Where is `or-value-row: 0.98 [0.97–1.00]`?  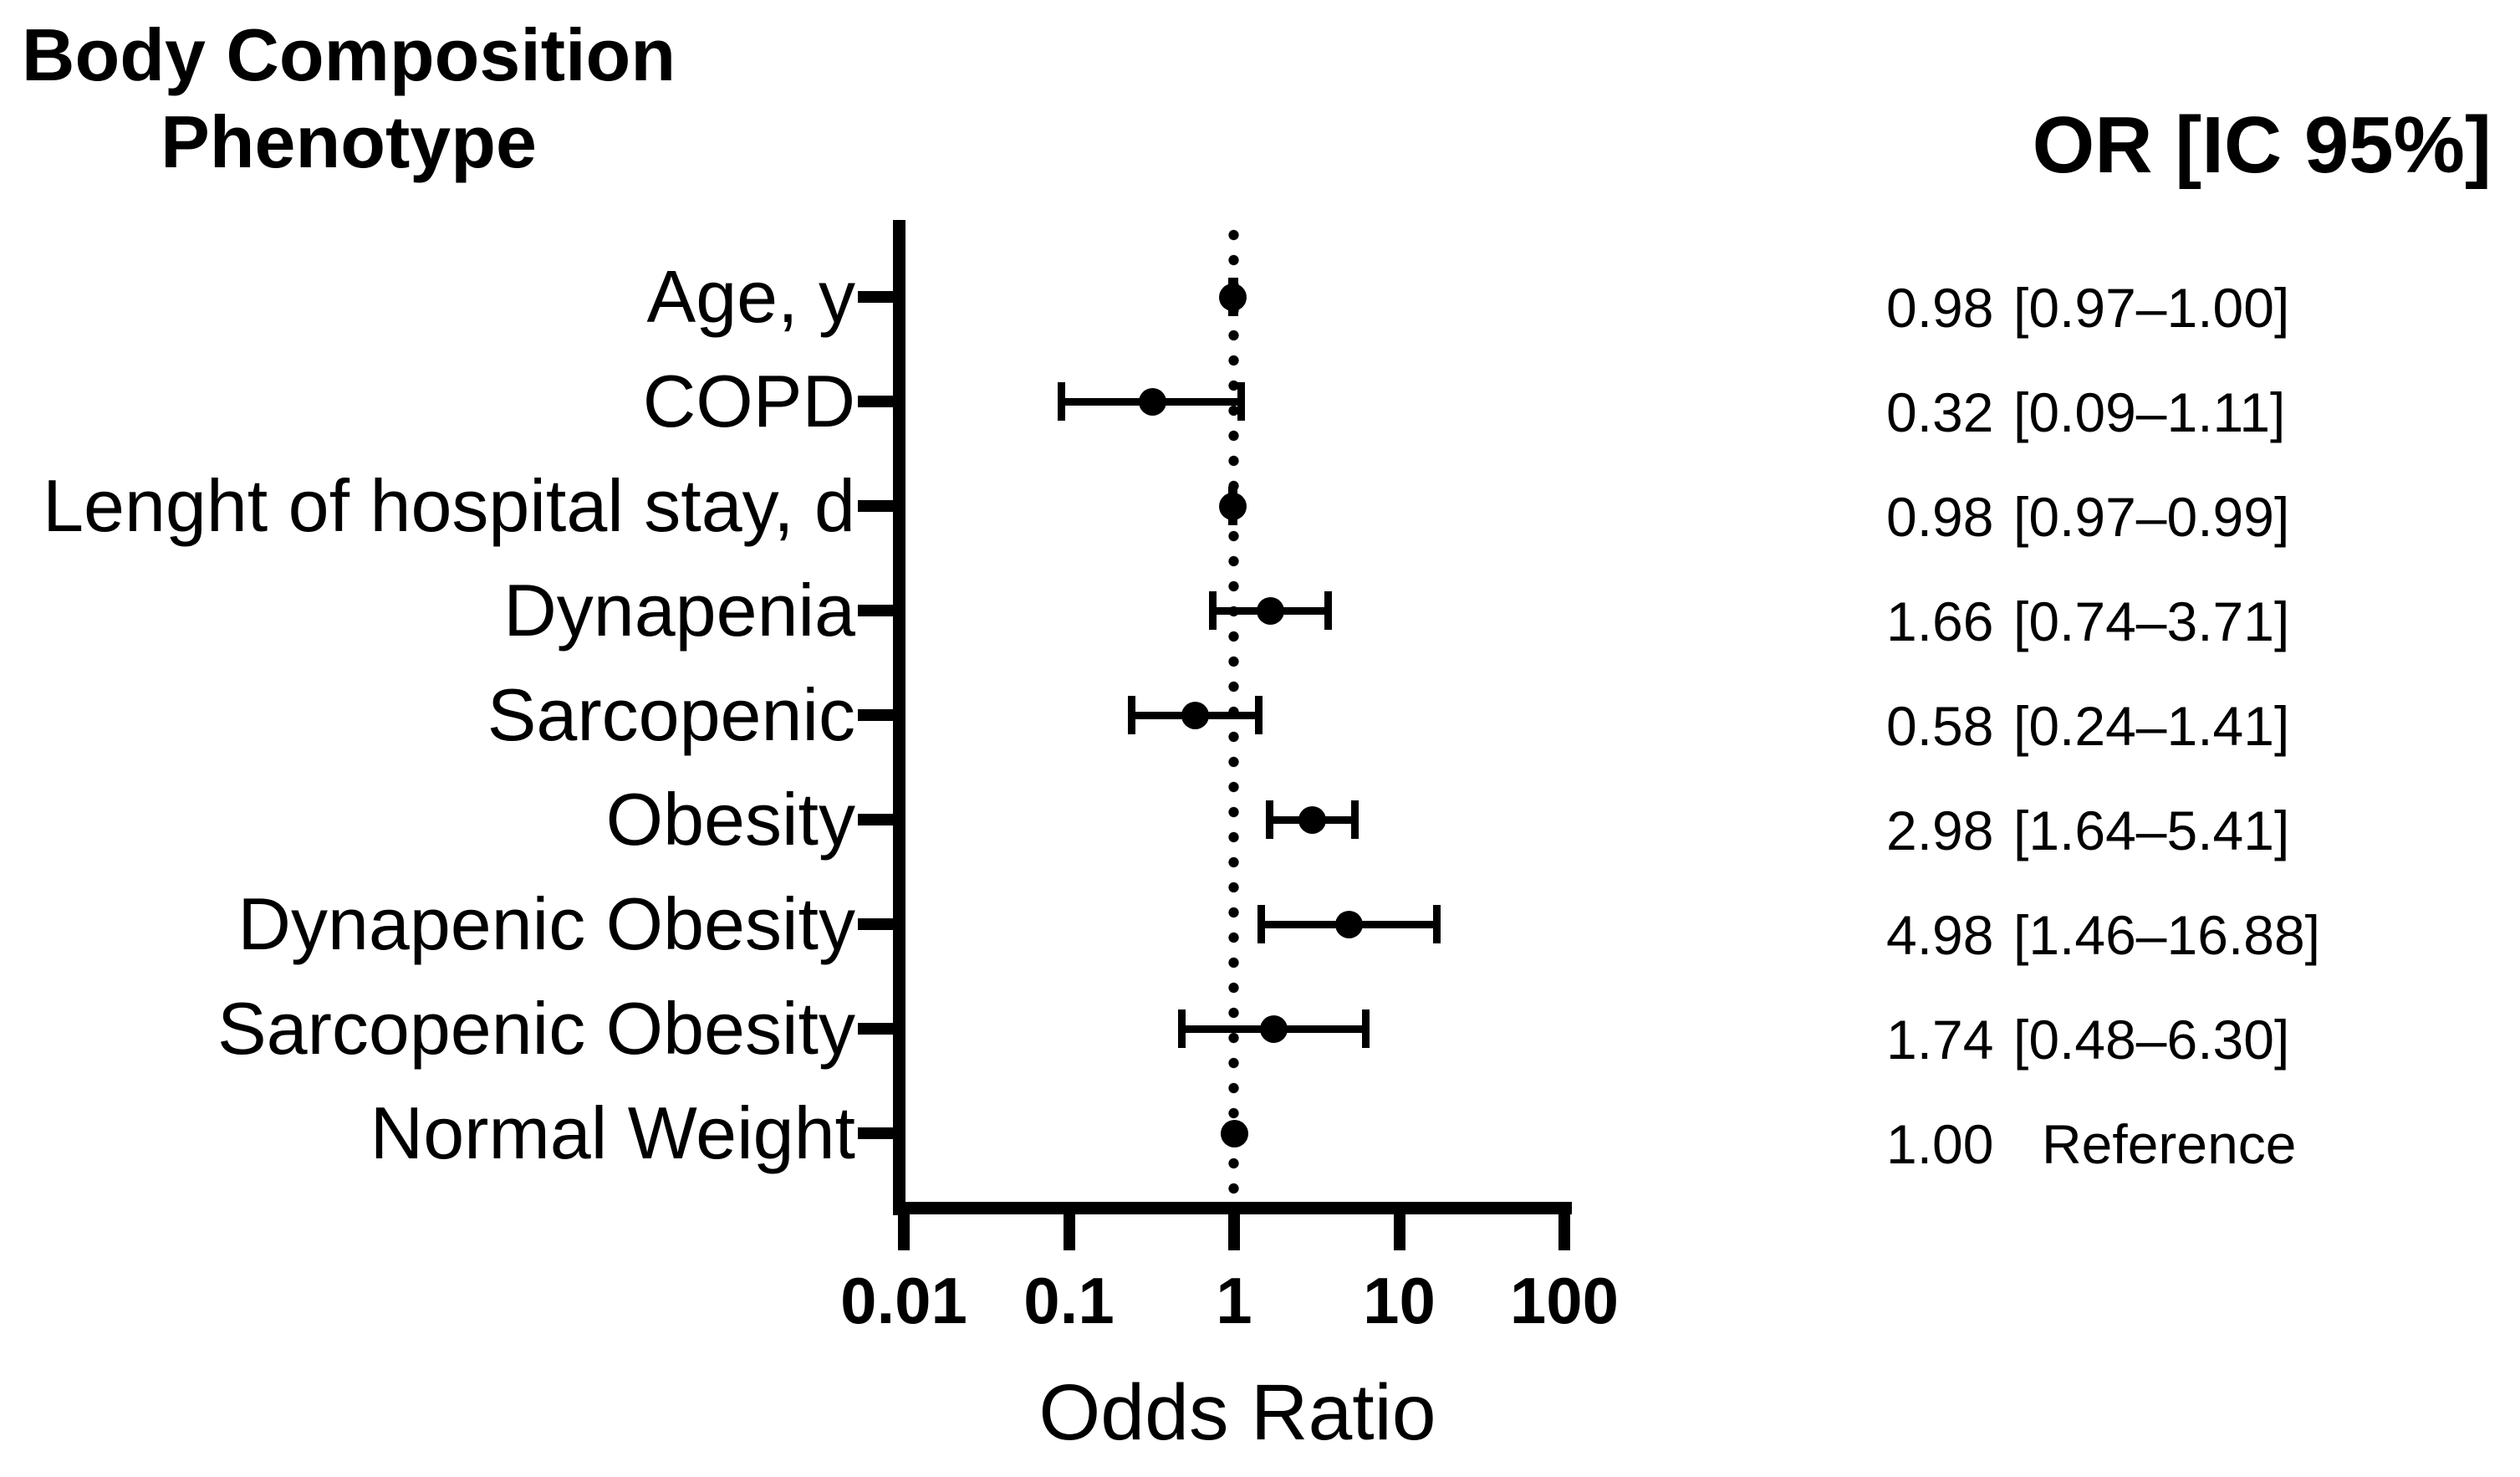 or-value-row: 0.98 [0.97–1.00] is located at coordinates (2087, 307).